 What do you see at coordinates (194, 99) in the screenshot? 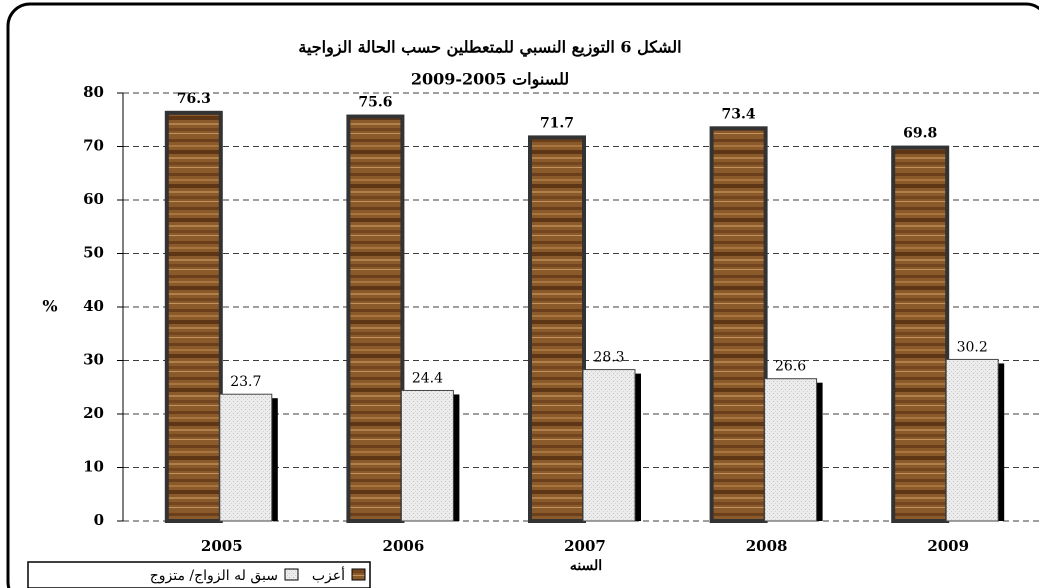
I see `value-label: 76.3` at bounding box center [194, 99].